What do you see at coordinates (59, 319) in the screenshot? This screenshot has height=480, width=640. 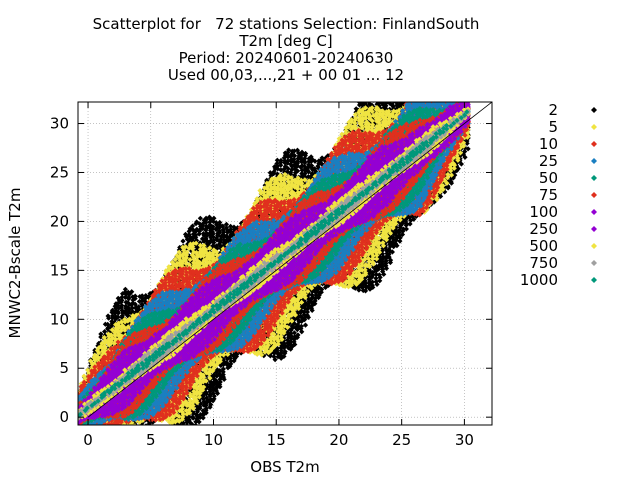 I see `y-tick-label-2: 10` at bounding box center [59, 319].